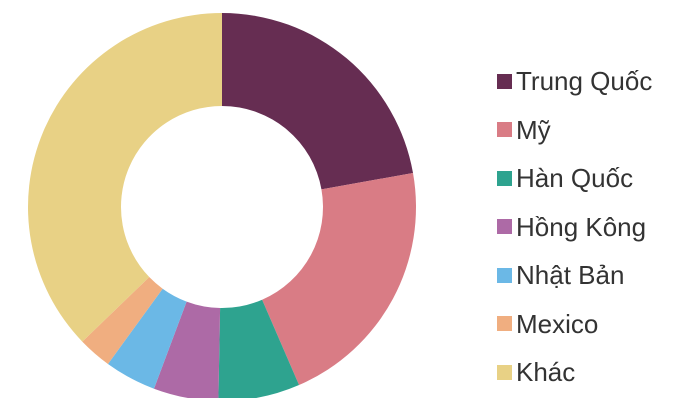 The height and width of the screenshot is (398, 682). Describe the element at coordinates (570, 275) in the screenshot. I see `legend-label: Nhật Bản` at that location.